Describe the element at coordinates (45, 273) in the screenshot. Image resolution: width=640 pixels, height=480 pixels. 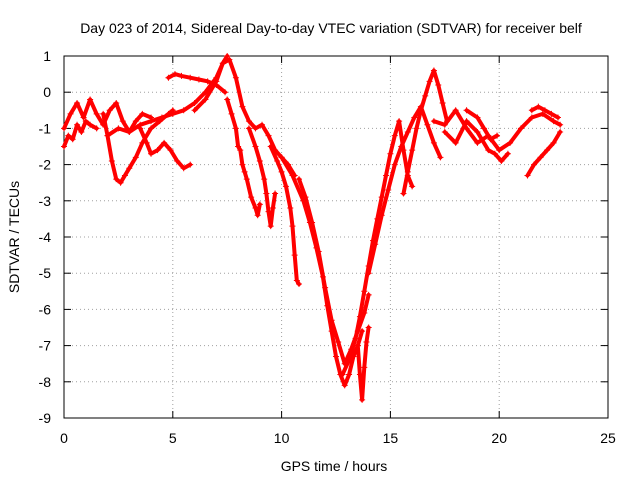
I see `y-tick-label: -5` at that location.